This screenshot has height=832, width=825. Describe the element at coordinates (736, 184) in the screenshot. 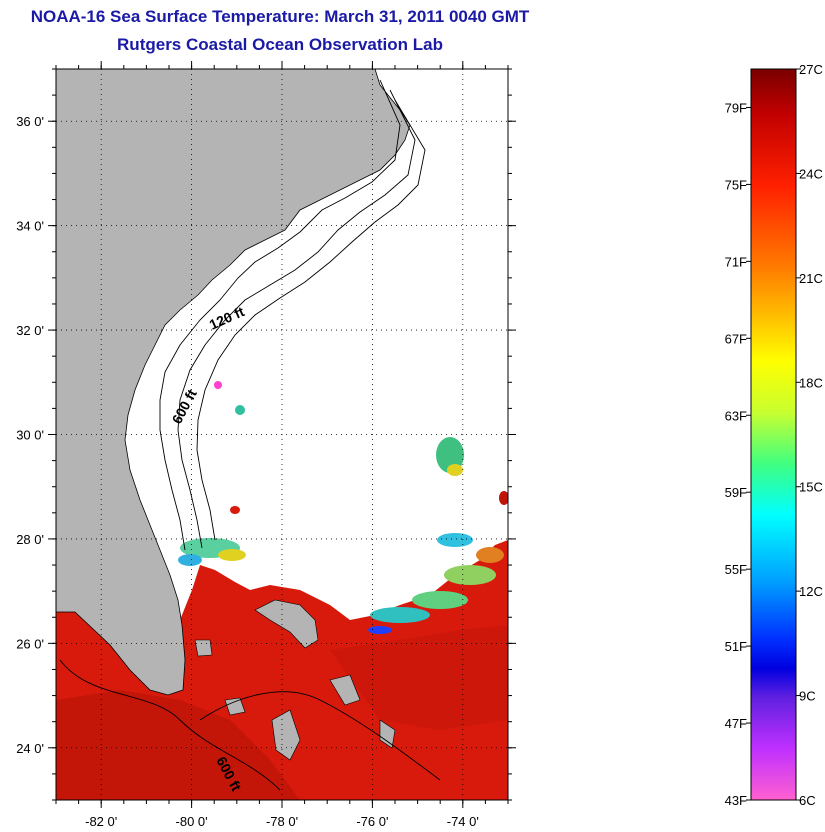

I see `colorbar-fahrenheit-label: 75F` at that location.